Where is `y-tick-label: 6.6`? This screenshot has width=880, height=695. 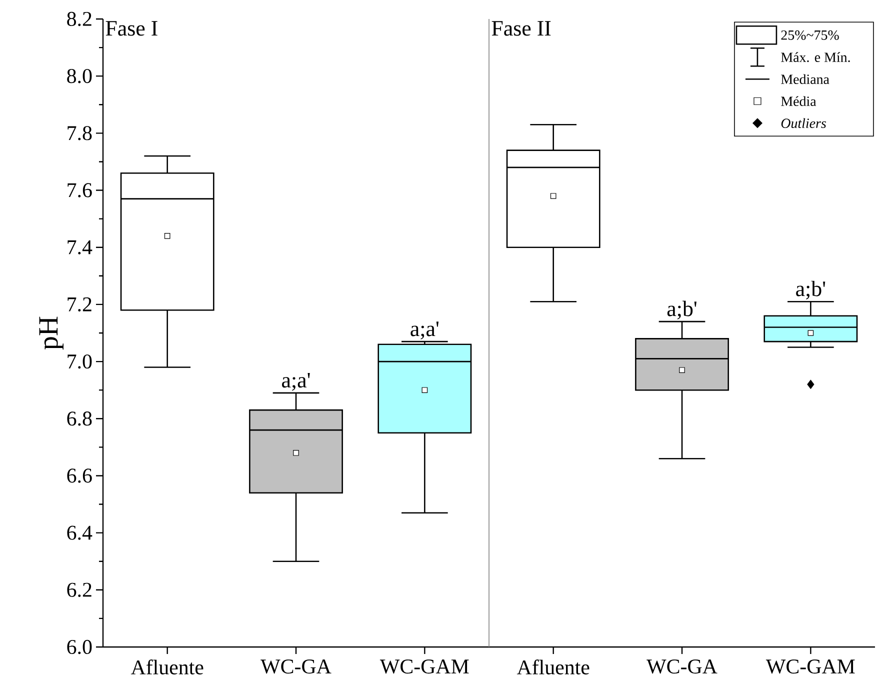 y-tick-label: 6.6 is located at coordinates (79, 475).